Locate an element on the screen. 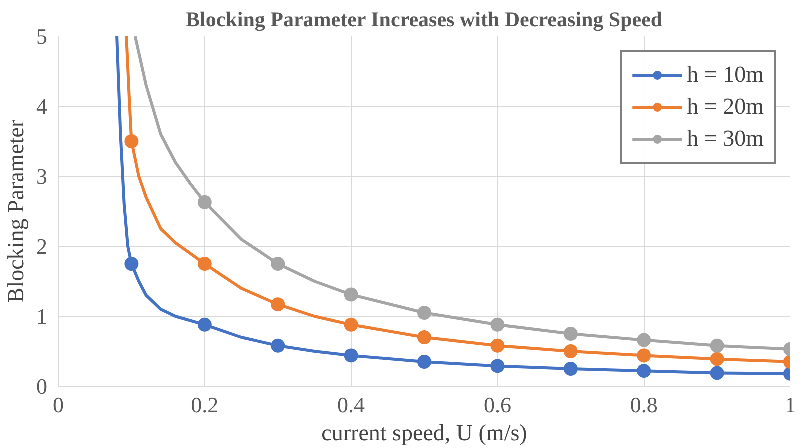 This screenshot has width=812, height=448. chart-title: Blocking Parameter Increases with Decreasing Speed is located at coordinates (424, 20).